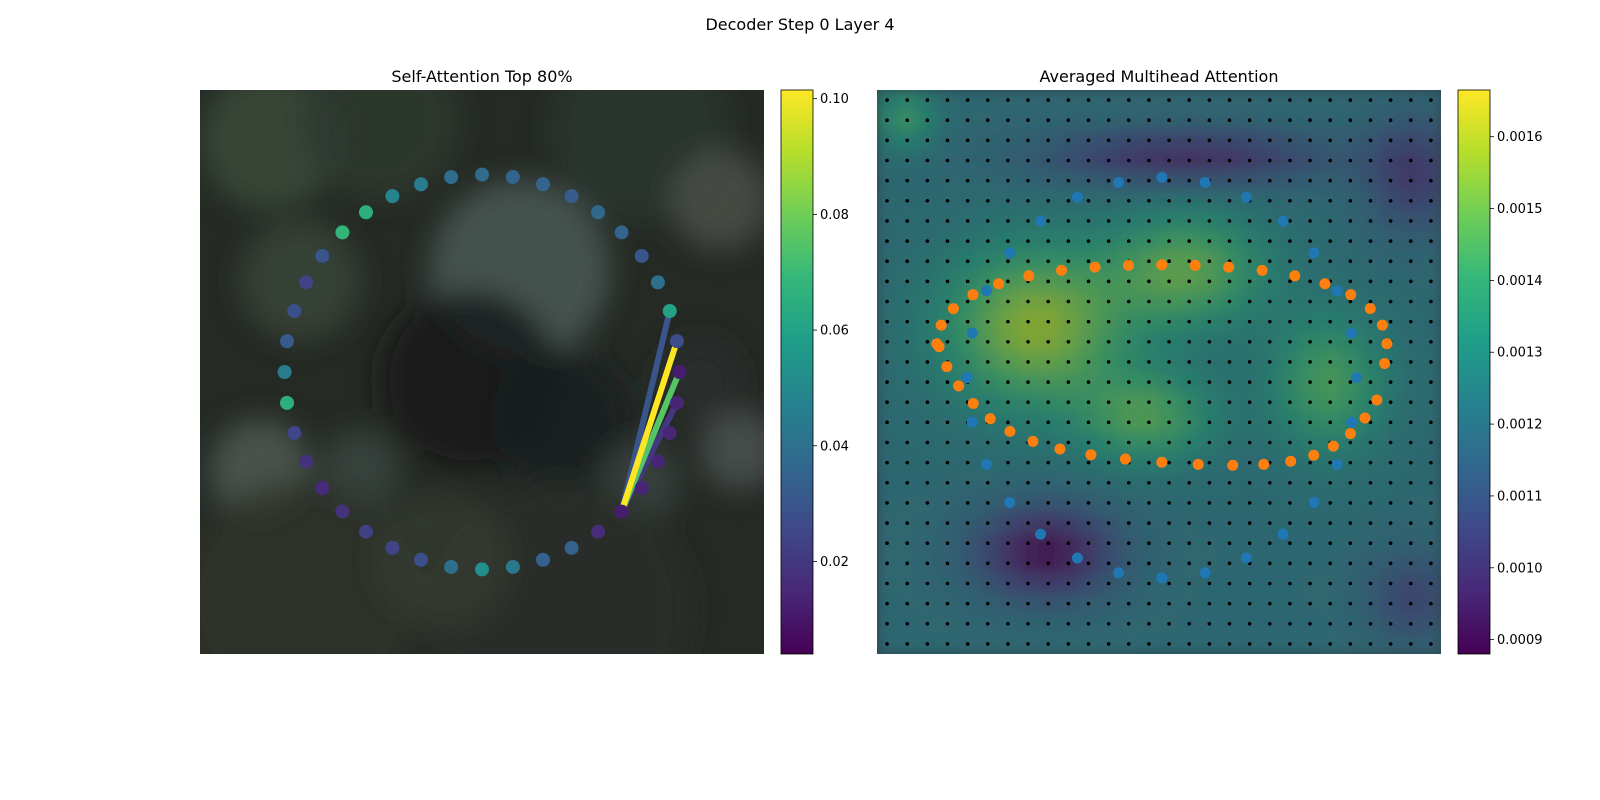 Image resolution: width=1600 pixels, height=800 pixels. I want to click on colorbar-tick-label: 0.0010, so click(1520, 568).